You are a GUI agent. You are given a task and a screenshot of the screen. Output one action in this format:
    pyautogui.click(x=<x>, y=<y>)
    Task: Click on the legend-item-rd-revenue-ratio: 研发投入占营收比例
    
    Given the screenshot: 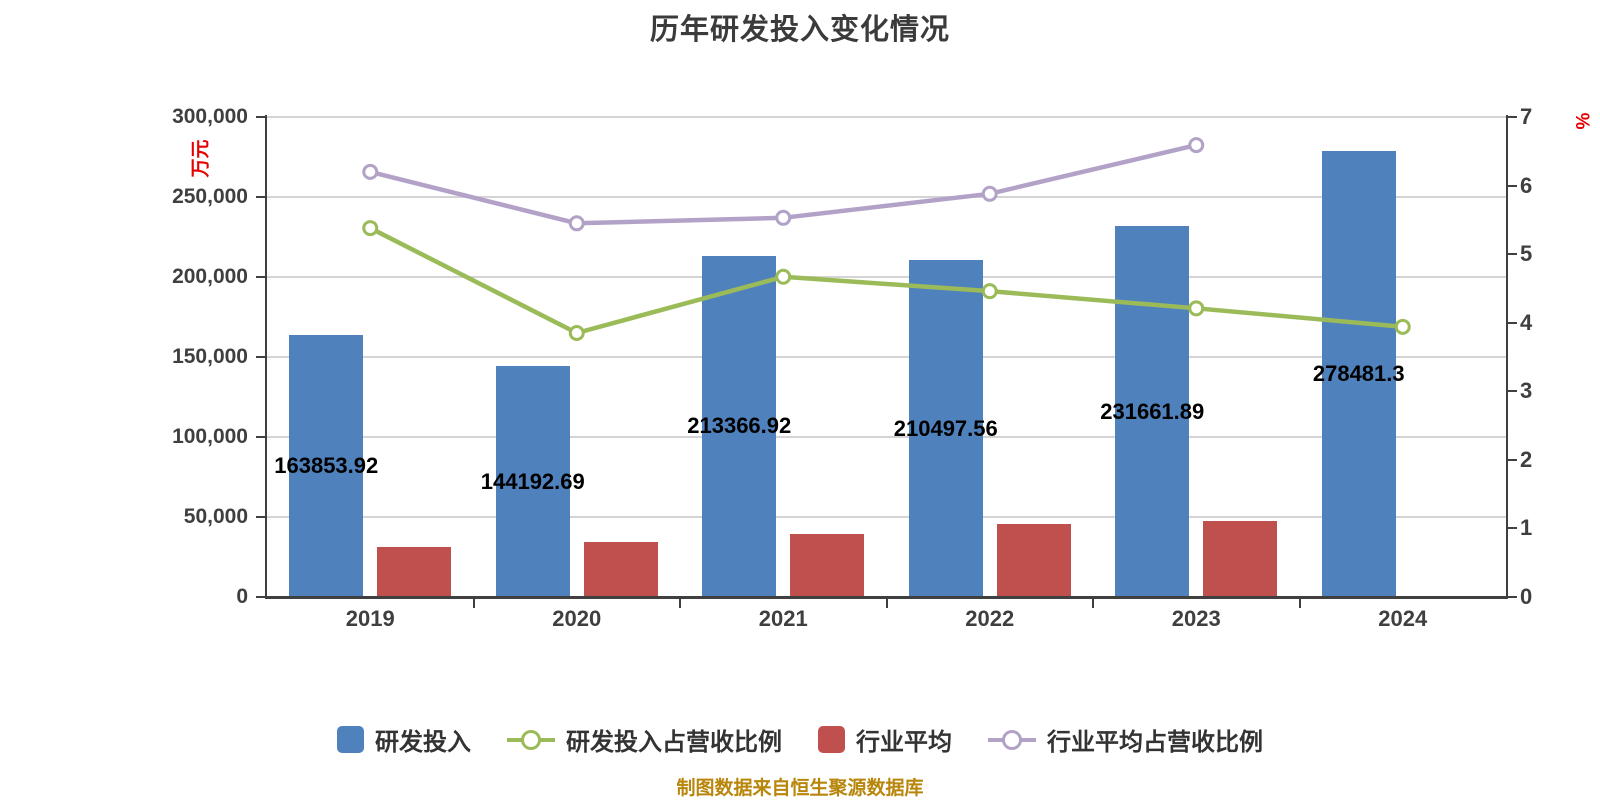 What is the action you would take?
    pyautogui.click(x=644, y=739)
    